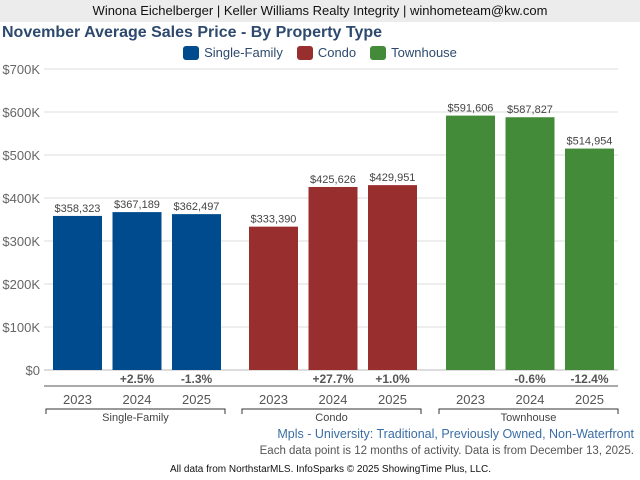 The width and height of the screenshot is (640, 480). What do you see at coordinates (589, 259) in the screenshot?
I see `bar-townhouse-2025` at bounding box center [589, 259].